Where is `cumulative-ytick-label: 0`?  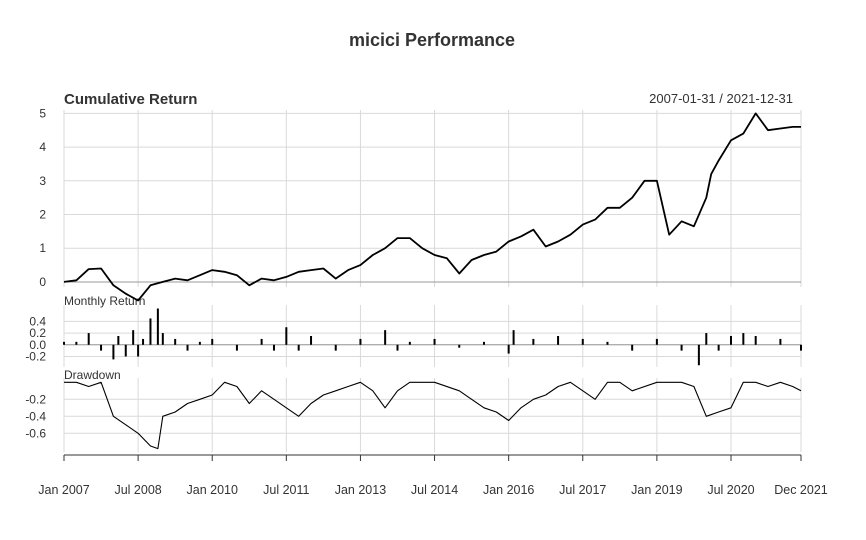 cumulative-ytick-label: 0 is located at coordinates (42, 282).